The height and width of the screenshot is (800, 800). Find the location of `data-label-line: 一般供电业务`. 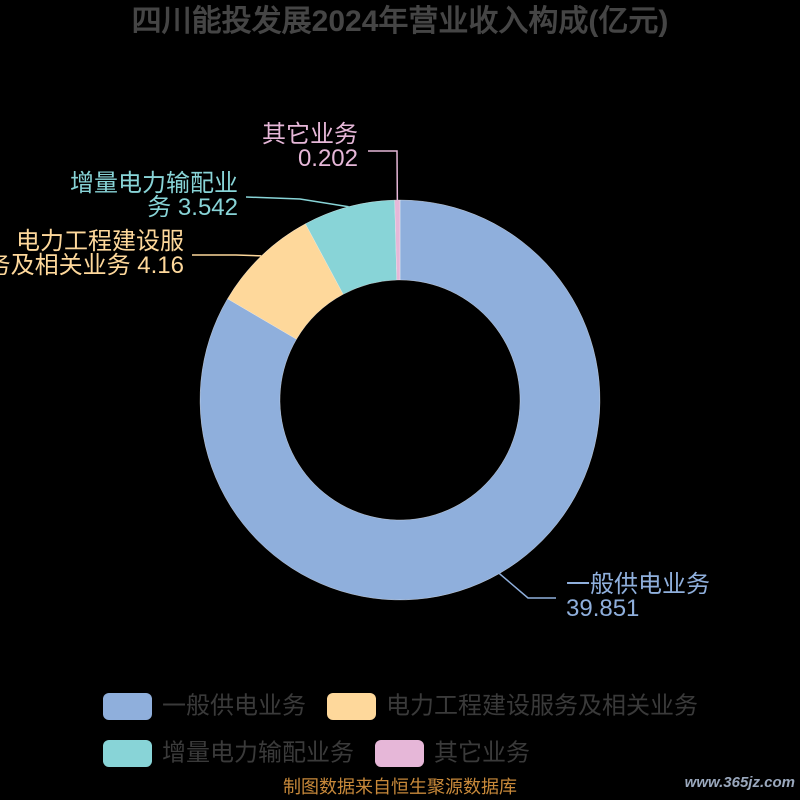

data-label-line: 一般供电业务 is located at coordinates (638, 584).